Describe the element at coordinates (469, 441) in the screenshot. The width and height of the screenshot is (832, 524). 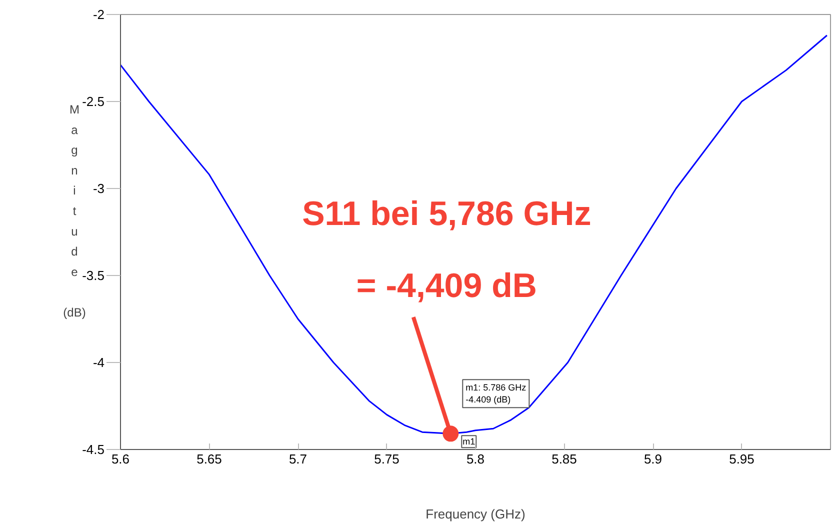
I see `annotation: m1` at that location.